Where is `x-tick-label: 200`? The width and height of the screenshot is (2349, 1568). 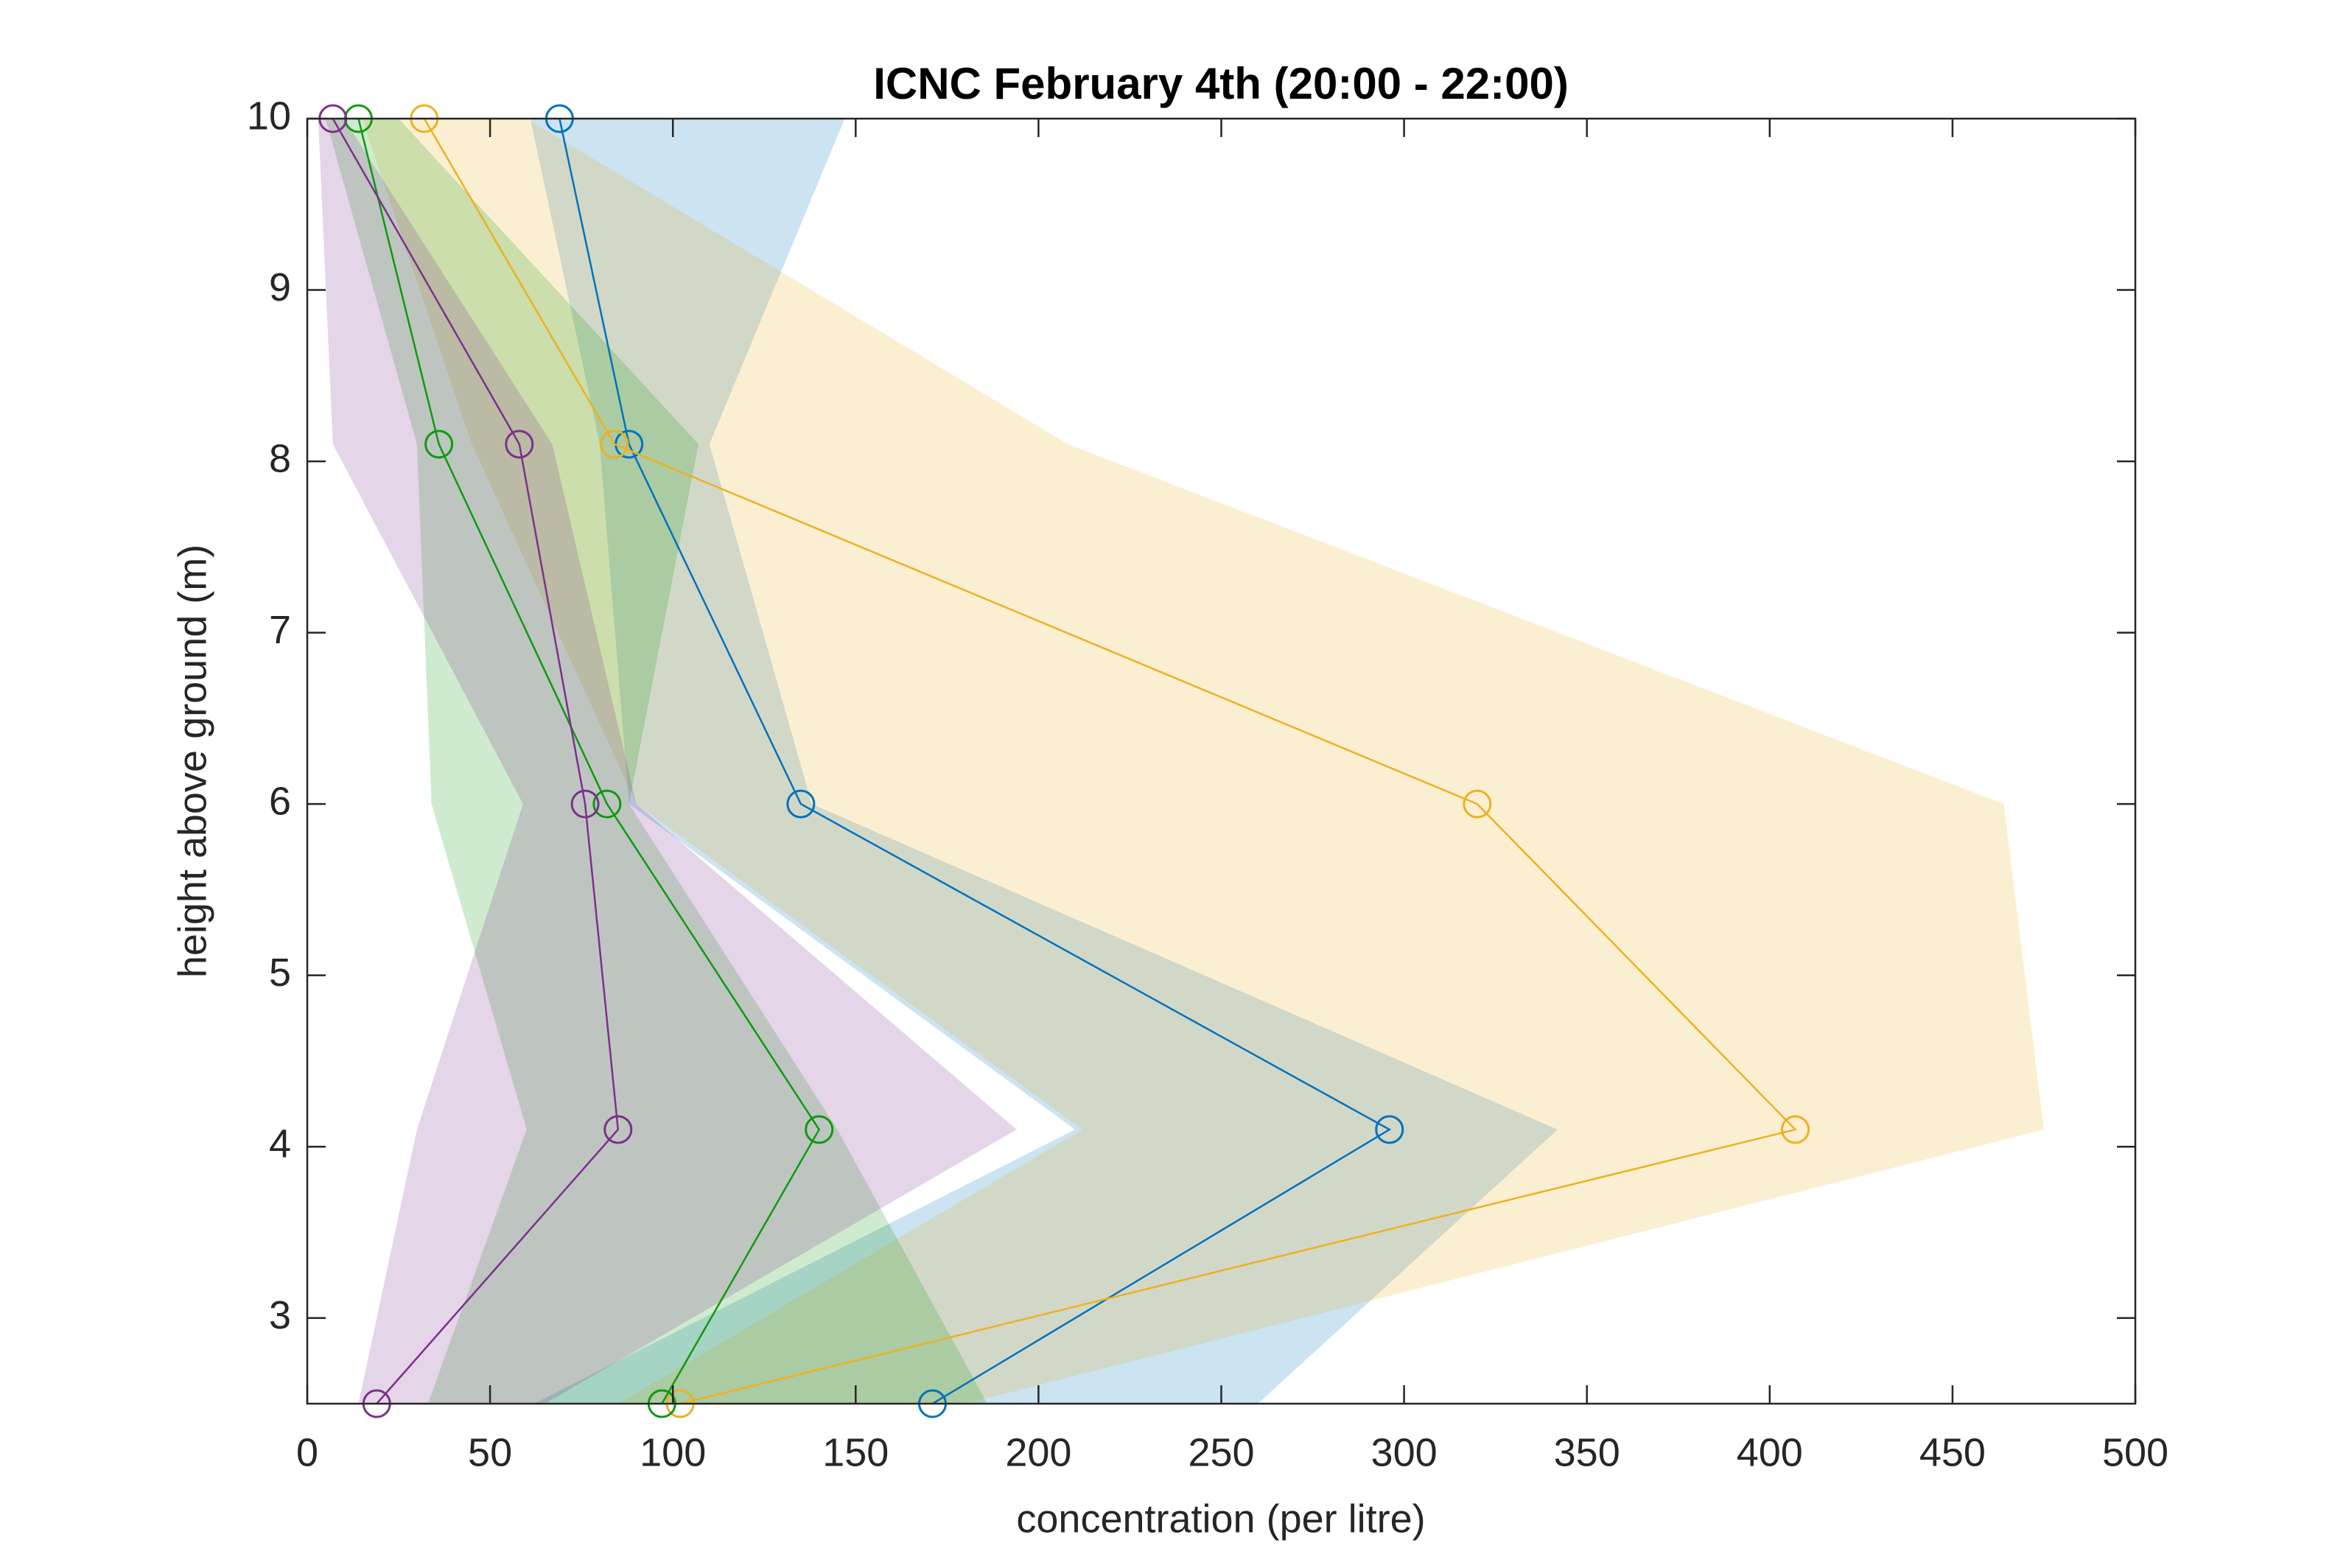 x-tick-label: 200 is located at coordinates (1038, 1452).